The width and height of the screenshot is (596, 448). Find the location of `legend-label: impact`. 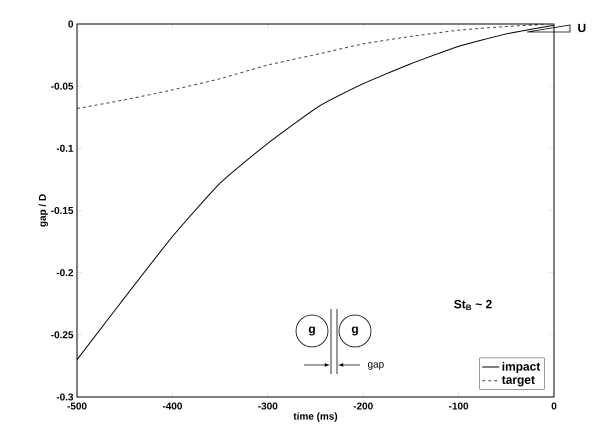

legend-label: impact is located at coordinates (521, 368).